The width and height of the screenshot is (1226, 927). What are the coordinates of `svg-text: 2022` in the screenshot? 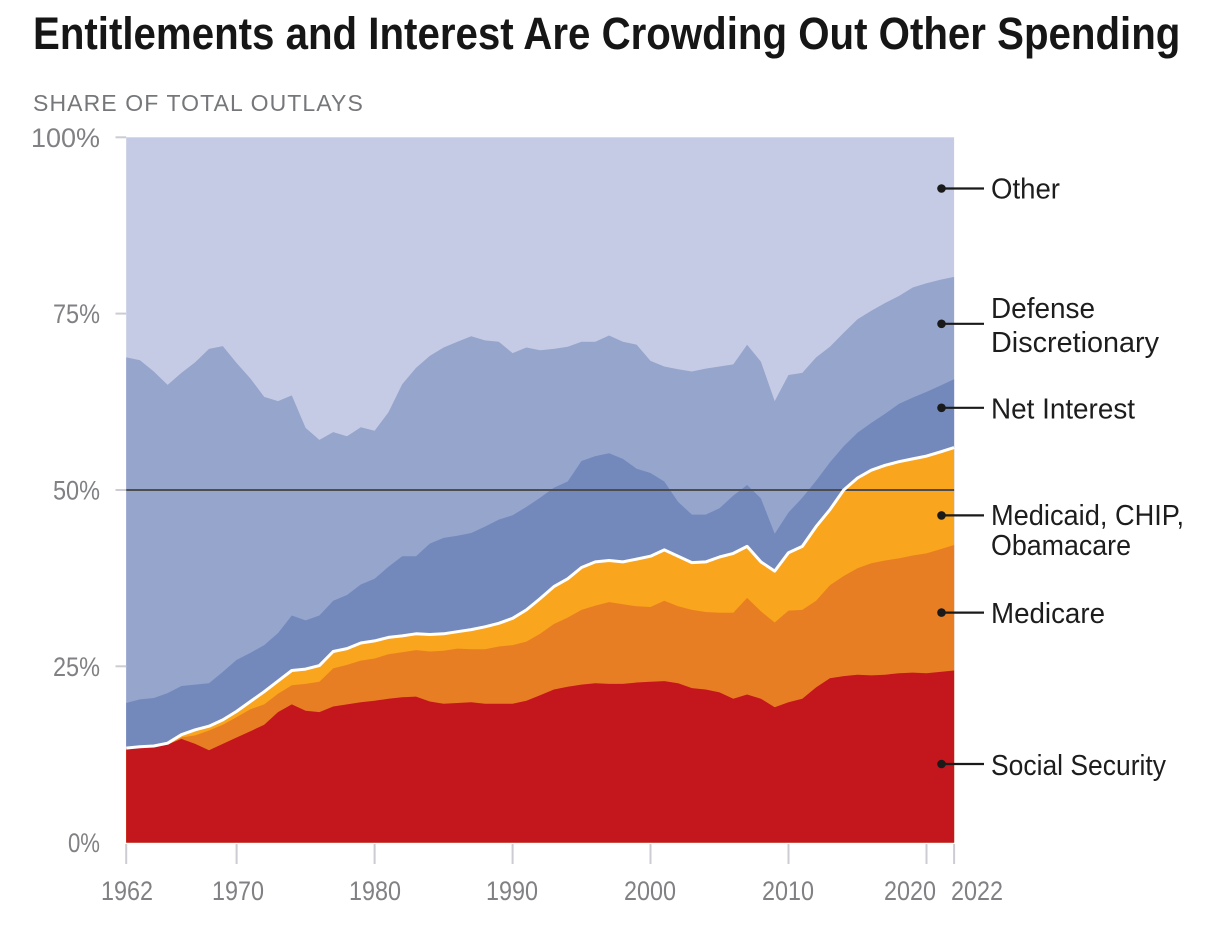 It's located at (977, 891).